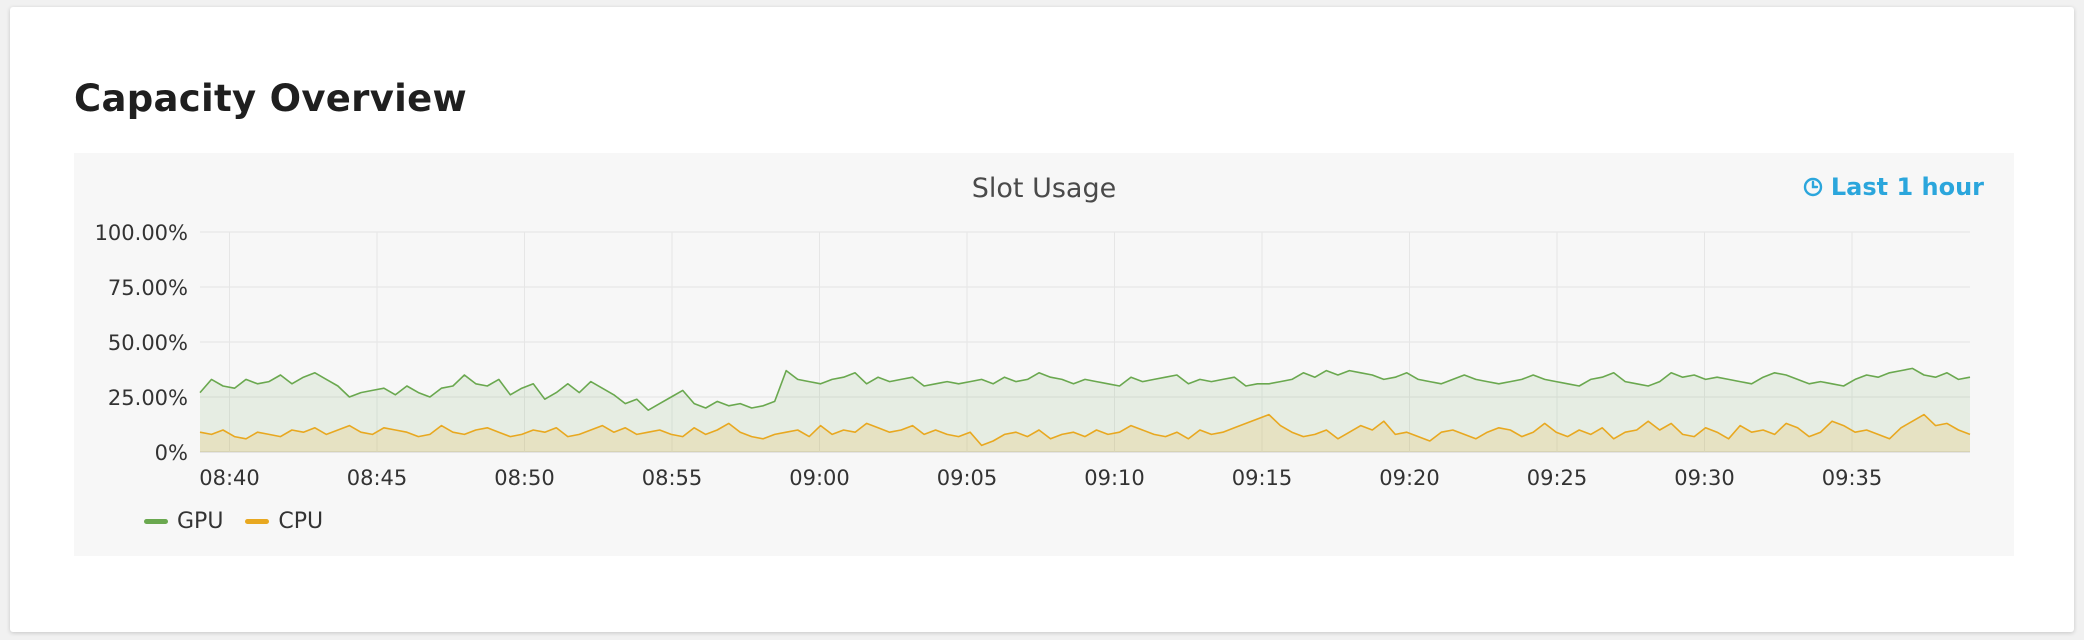 This screenshot has height=640, width=2084. What do you see at coordinates (1262, 478) in the screenshot?
I see `x-tick-label: 09:15` at bounding box center [1262, 478].